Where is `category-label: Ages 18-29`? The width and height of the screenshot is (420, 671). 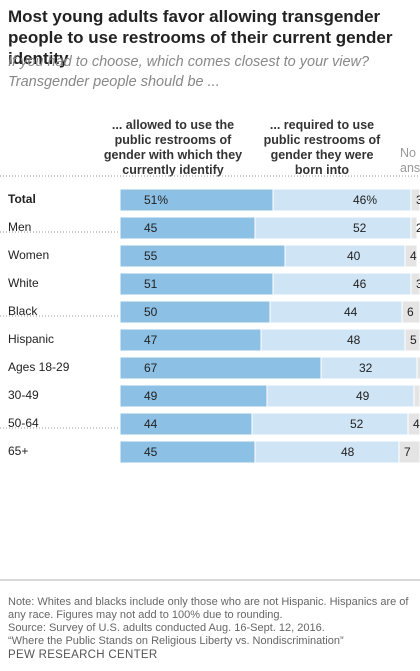 category-label: Ages 18-29 is located at coordinates (39, 367).